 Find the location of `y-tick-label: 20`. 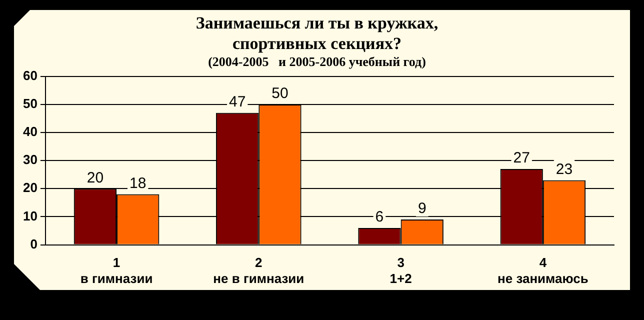

y-tick-label: 20 is located at coordinates (30, 188).